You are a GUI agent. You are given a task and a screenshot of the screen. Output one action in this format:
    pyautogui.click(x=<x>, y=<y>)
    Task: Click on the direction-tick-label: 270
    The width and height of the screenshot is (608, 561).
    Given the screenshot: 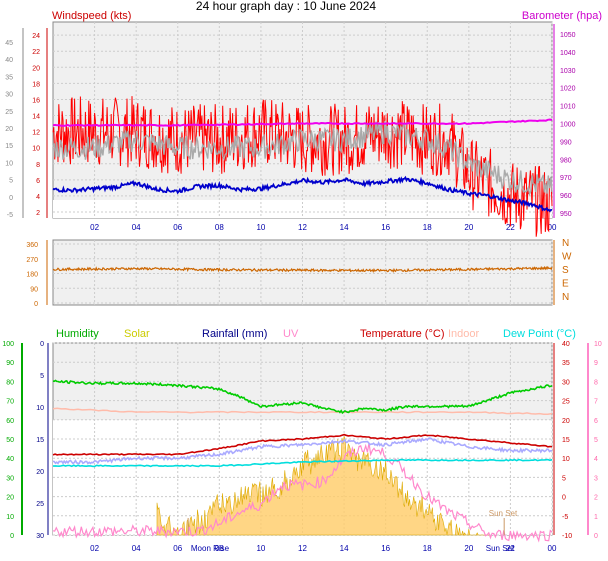 What is the action you would take?
    pyautogui.click(x=32, y=260)
    